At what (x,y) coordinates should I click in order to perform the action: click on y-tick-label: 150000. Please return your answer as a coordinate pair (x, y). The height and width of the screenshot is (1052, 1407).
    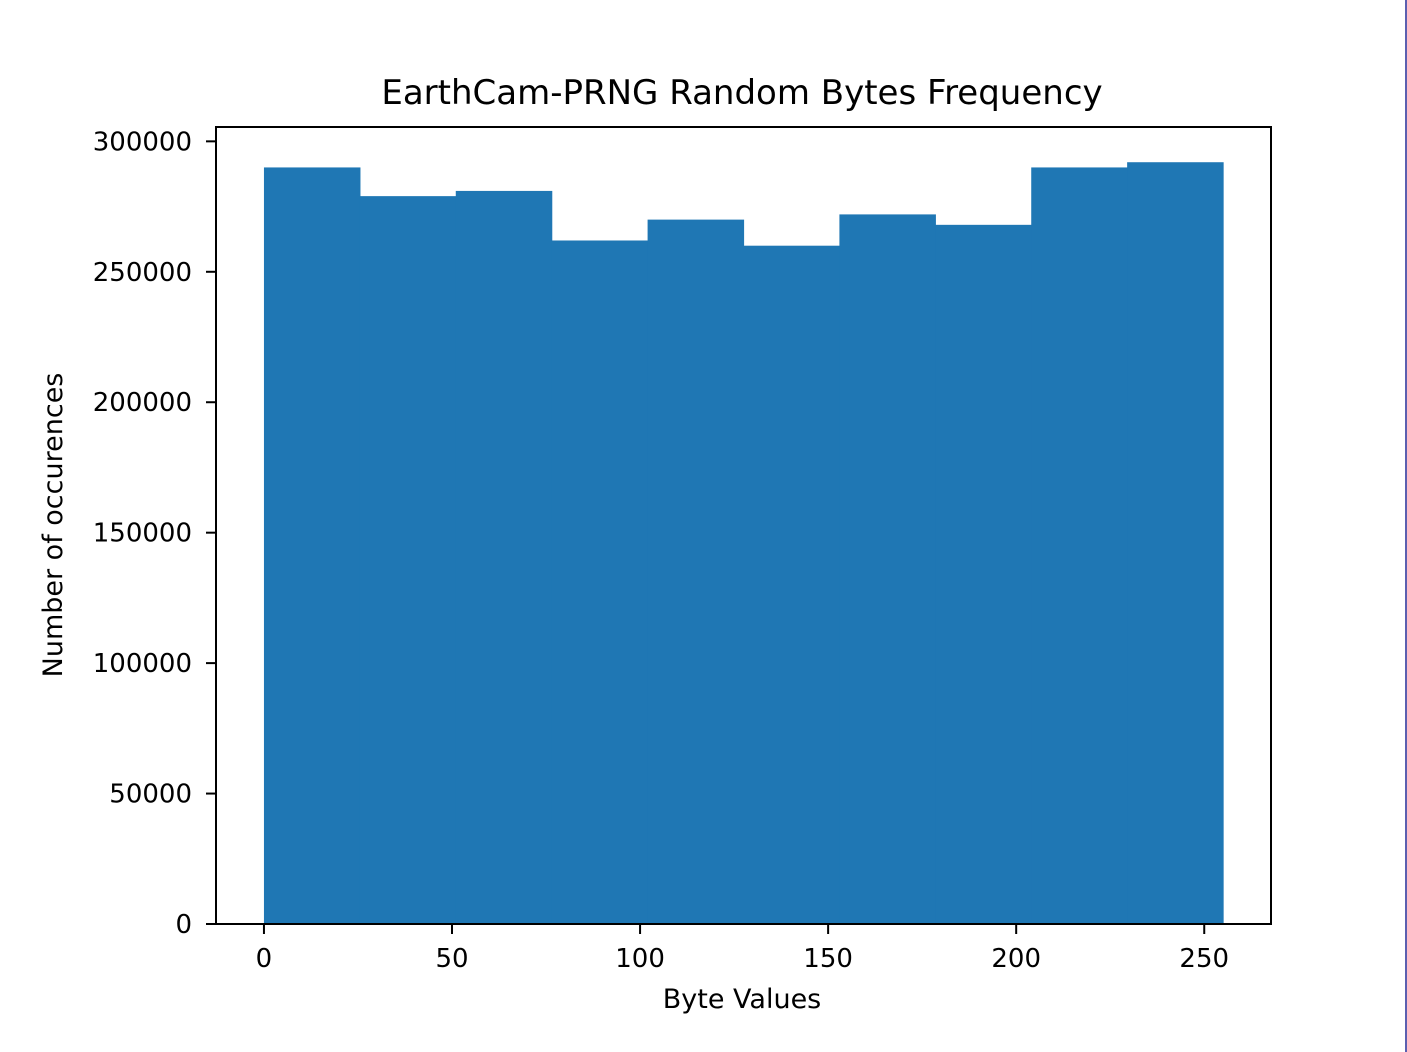
    Looking at the image, I should click on (142, 534).